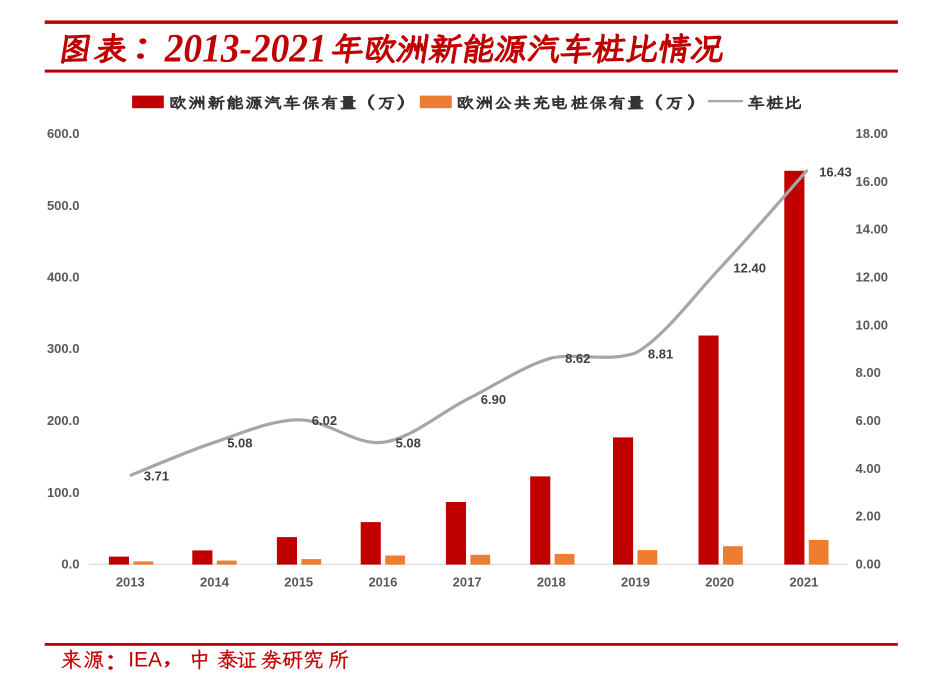  Describe the element at coordinates (868, 372) in the screenshot. I see `svg-text: 8.00` at that location.